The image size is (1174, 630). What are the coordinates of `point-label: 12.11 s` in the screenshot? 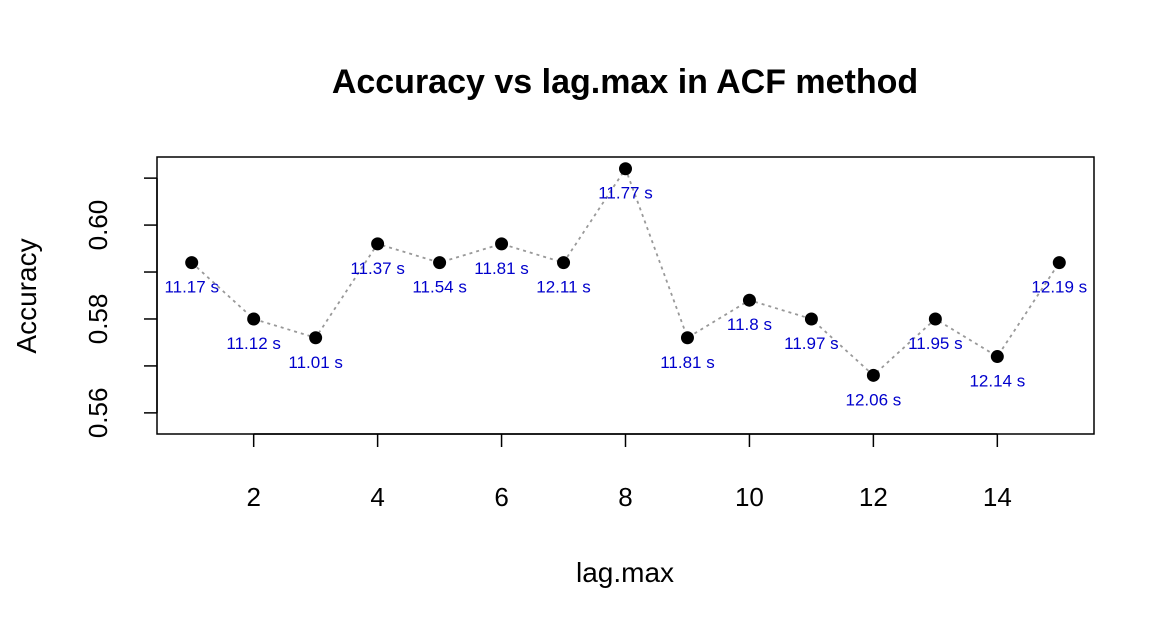 It's located at (563, 287).